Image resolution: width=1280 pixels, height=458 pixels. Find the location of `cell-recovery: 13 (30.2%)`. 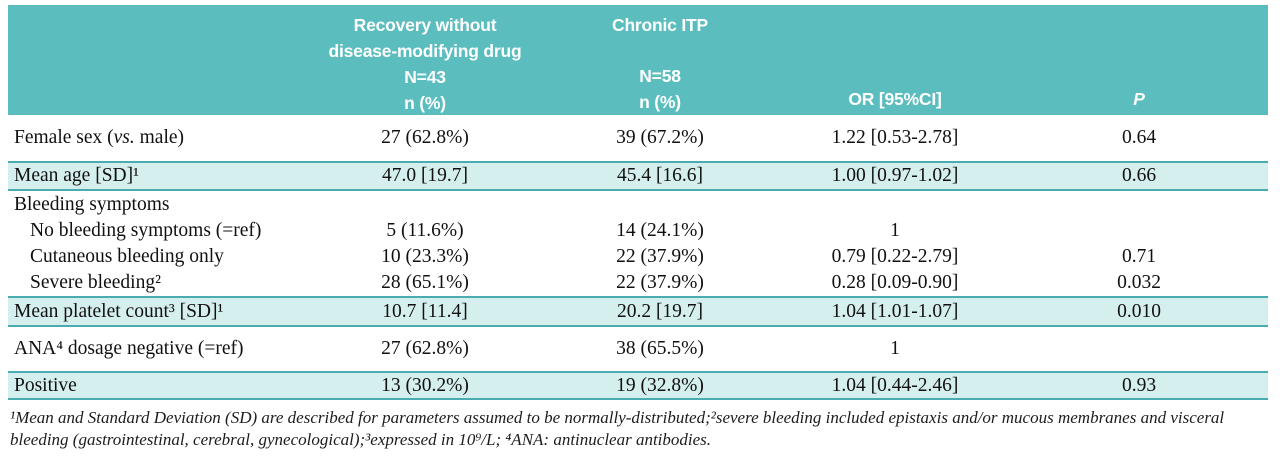

cell-recovery: 13 (30.2%) is located at coordinates (425, 385).